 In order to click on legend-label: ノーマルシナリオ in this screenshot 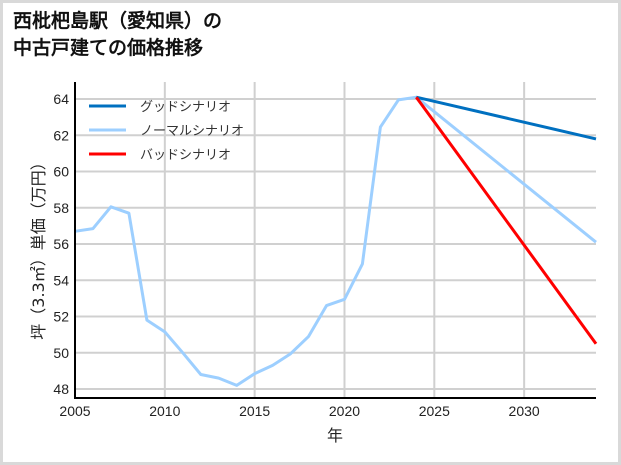, I will do `click(192, 131)`.